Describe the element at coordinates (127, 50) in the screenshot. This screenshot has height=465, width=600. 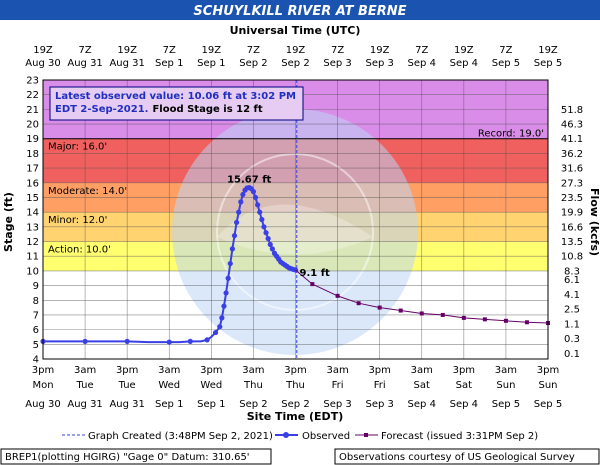
I see `top-tick-time-2: 19Z` at that location.